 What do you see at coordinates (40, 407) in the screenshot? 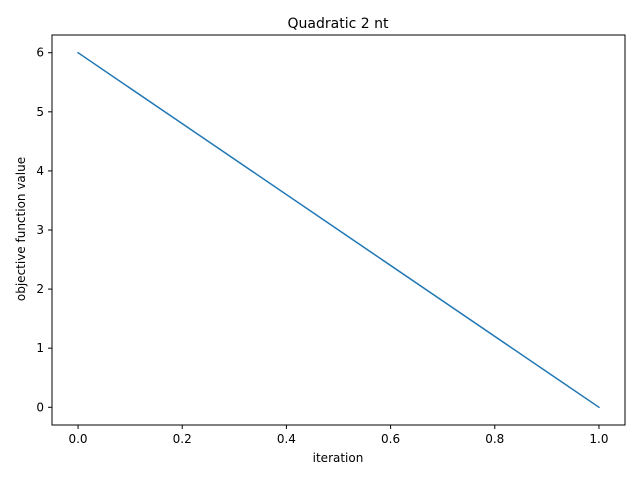
I see `y-tick-label: 0` at bounding box center [40, 407].